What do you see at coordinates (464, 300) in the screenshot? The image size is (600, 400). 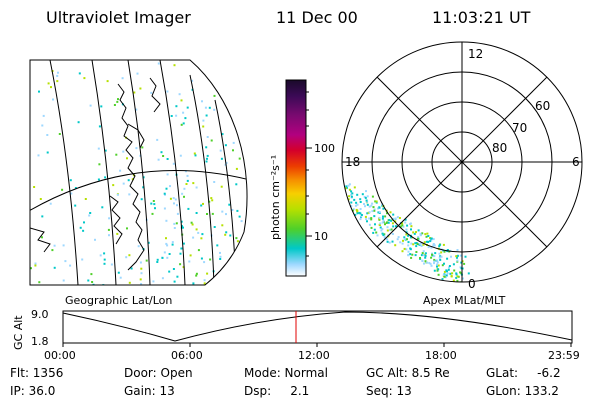 I see `polar-panel-label: Apex MLat/MLT` at bounding box center [464, 300].